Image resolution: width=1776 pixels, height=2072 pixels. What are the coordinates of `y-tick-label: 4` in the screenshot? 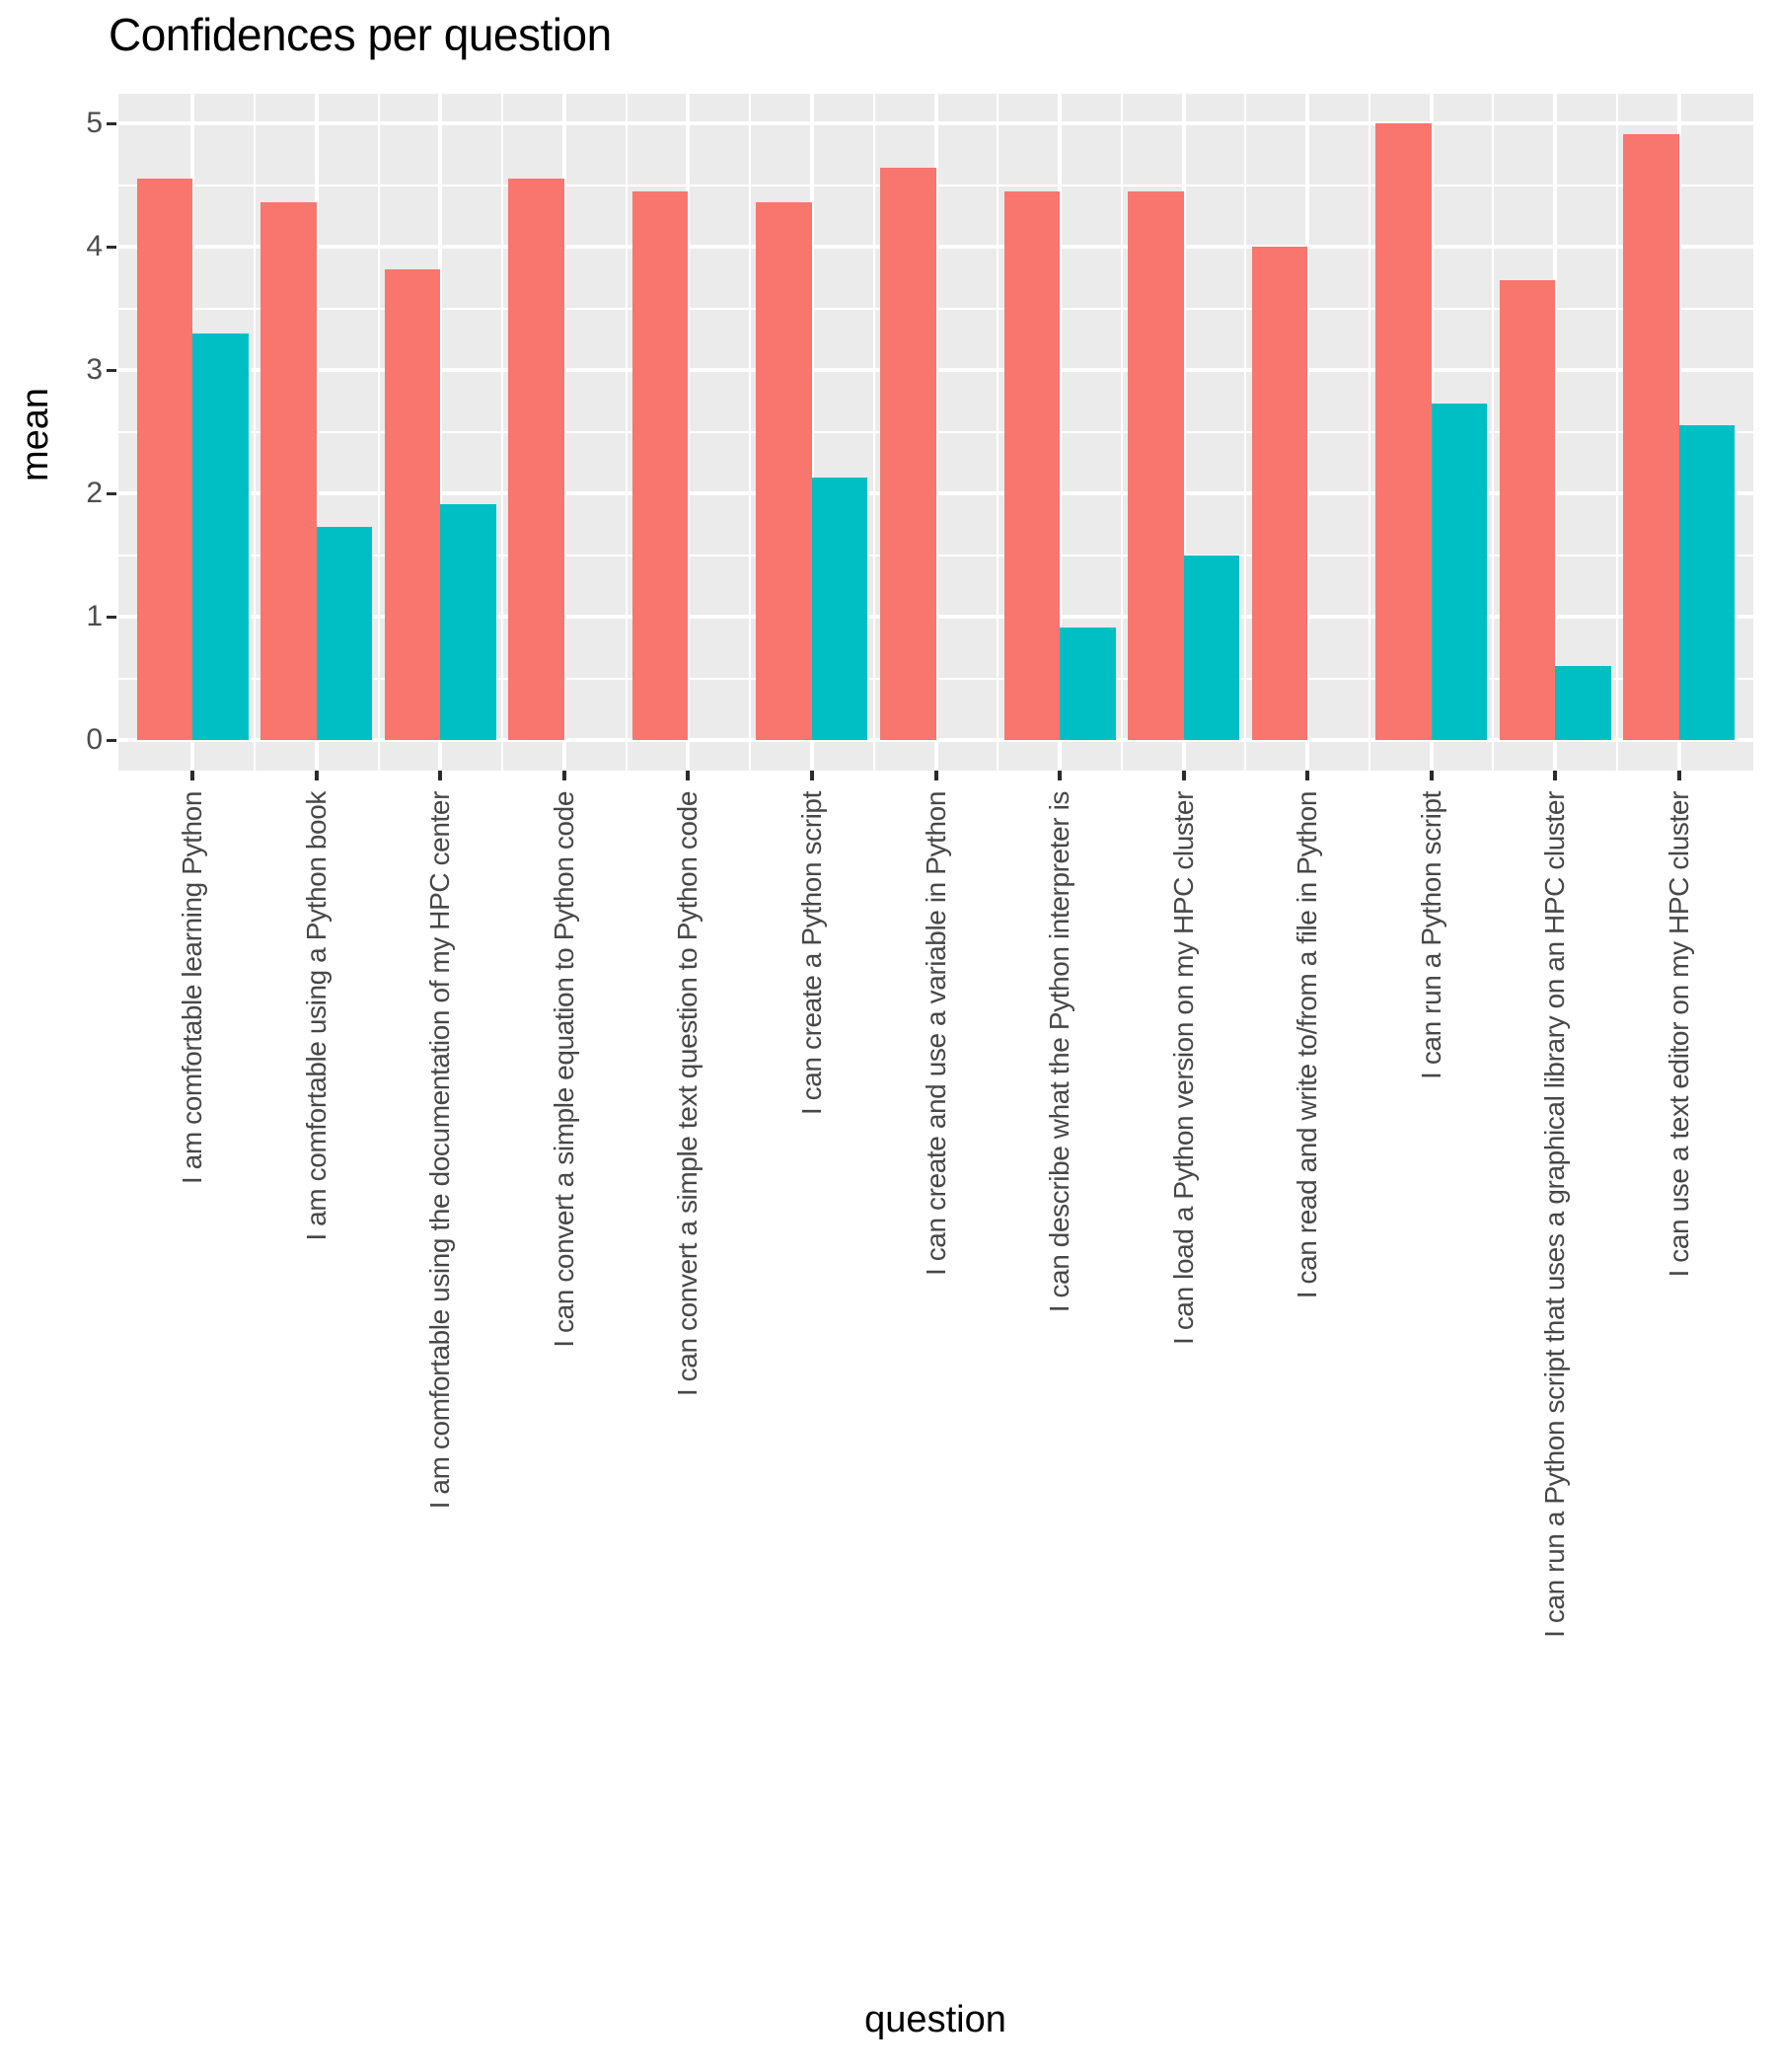 It's located at (94, 246).